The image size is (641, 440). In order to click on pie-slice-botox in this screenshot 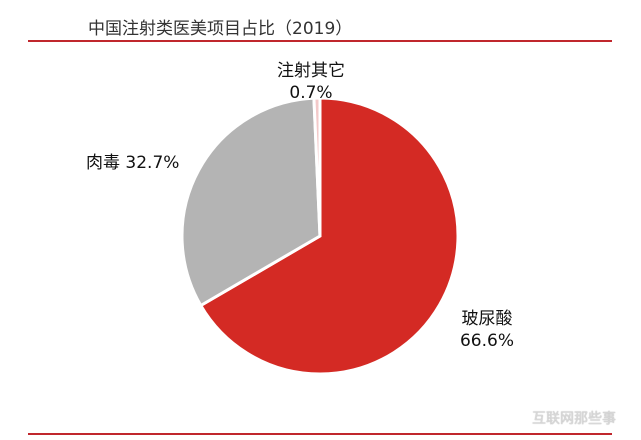, I will do `click(251, 202)`.